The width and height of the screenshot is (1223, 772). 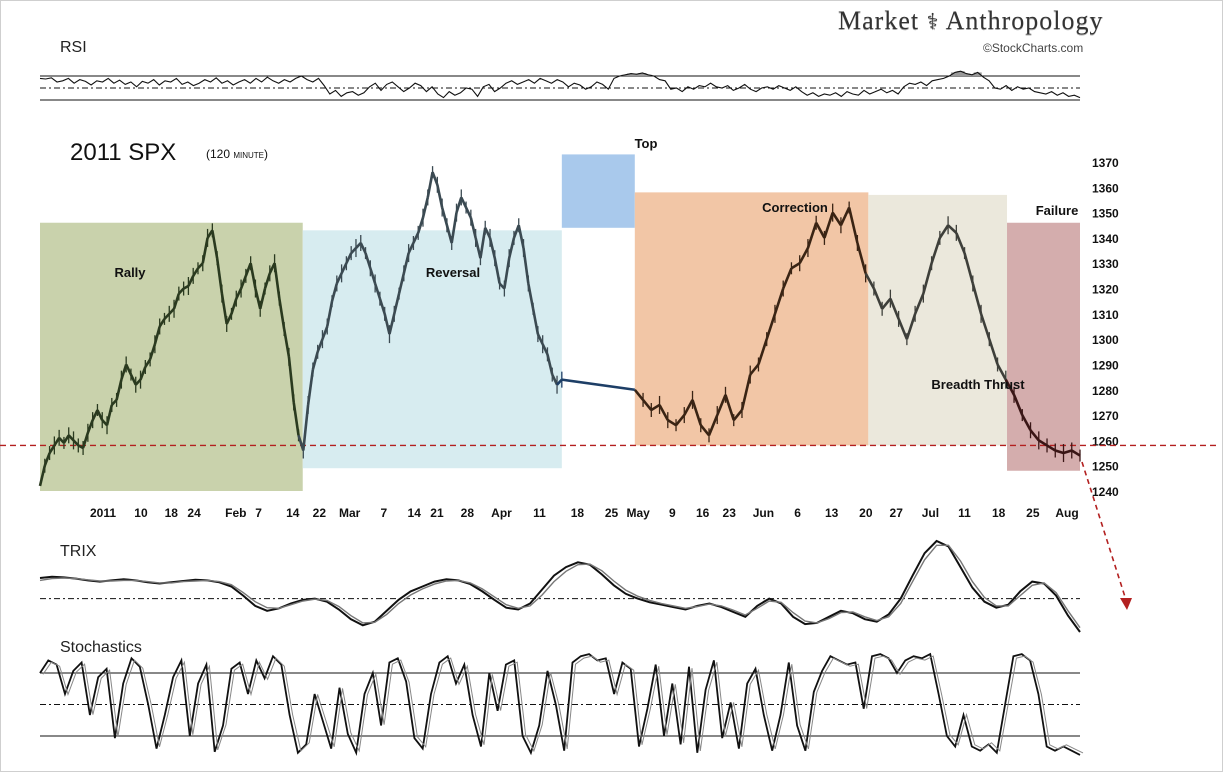 I want to click on x-tick-22: 6, so click(x=797, y=513).